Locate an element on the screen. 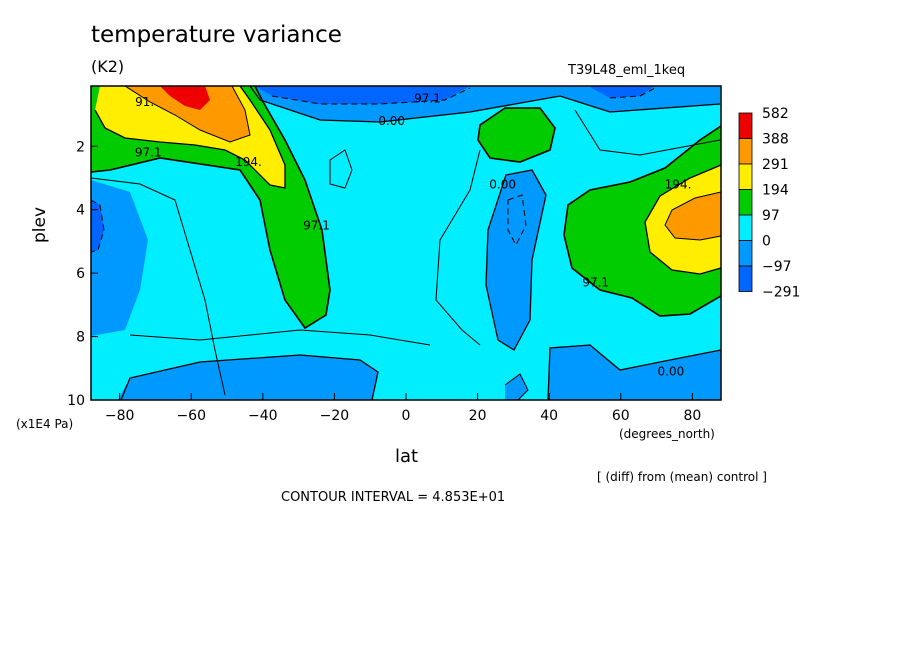 Image resolution: width=904 pixels, height=654 pixels. colorbar-label: 0 is located at coordinates (766, 242).